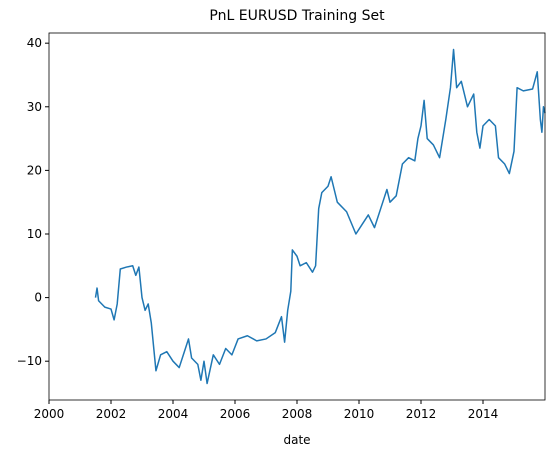  What do you see at coordinates (29, 361) in the screenshot?
I see `y-tick-label: −10` at bounding box center [29, 361].